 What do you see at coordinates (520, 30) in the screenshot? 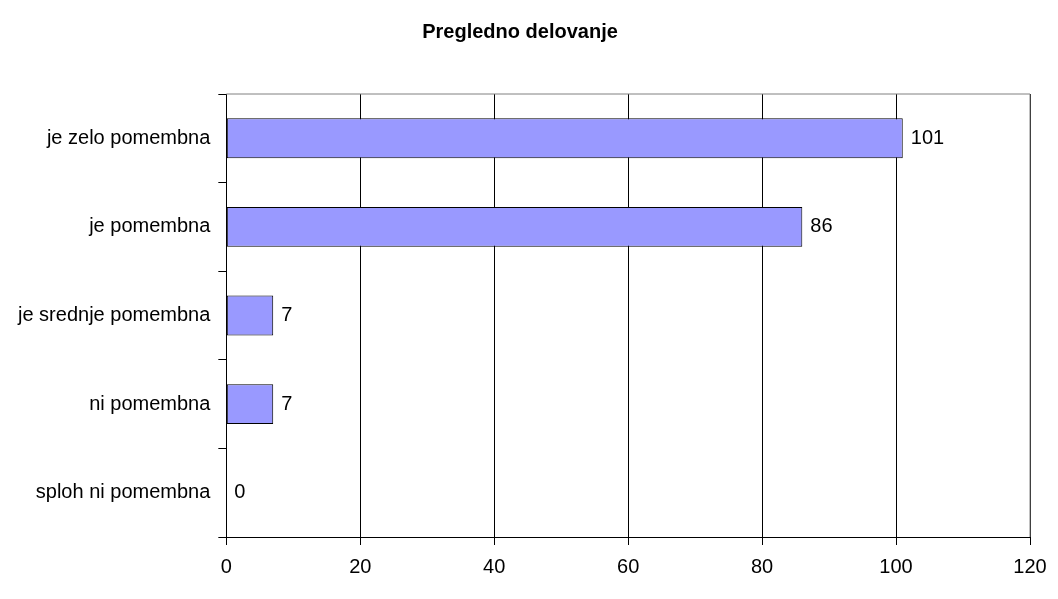
I see `chart-title: Pregledno delovanje` at bounding box center [520, 30].